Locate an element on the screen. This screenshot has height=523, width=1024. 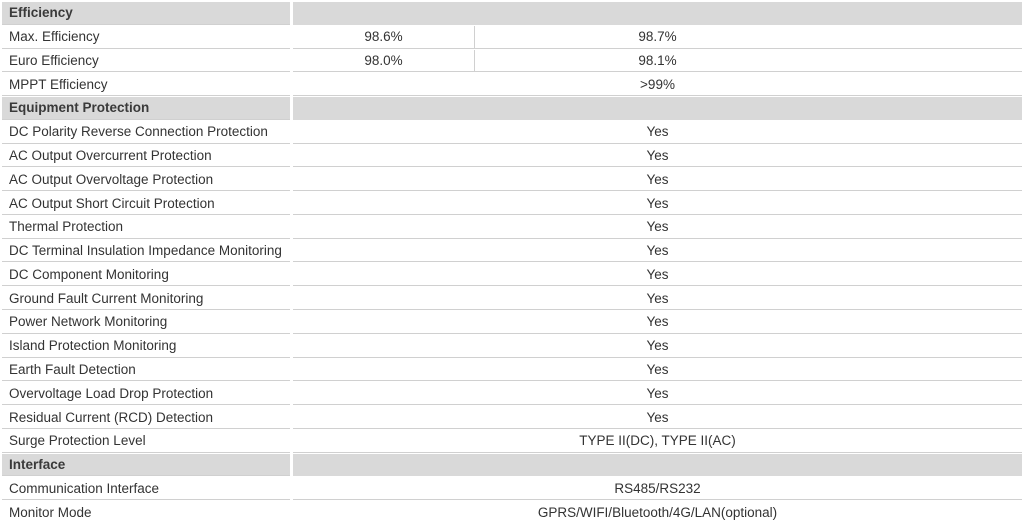
row-label: Thermal Protection is located at coordinates (146, 227).